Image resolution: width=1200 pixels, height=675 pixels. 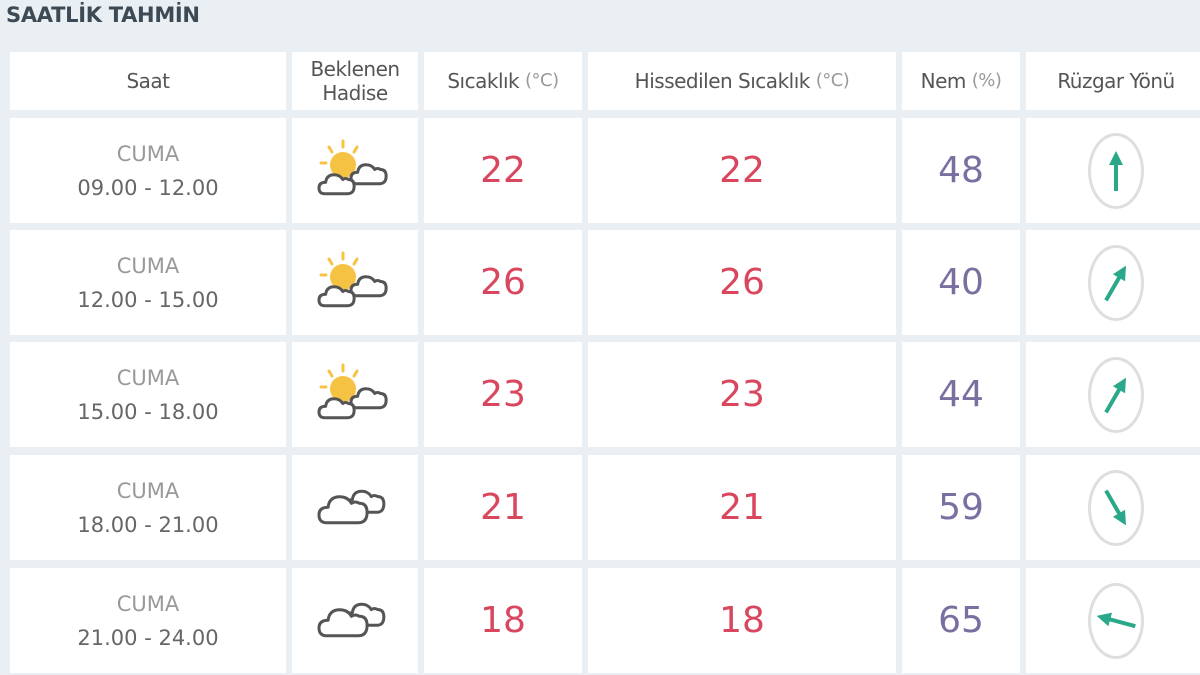 I want to click on humidity-value: 48, so click(x=961, y=170).